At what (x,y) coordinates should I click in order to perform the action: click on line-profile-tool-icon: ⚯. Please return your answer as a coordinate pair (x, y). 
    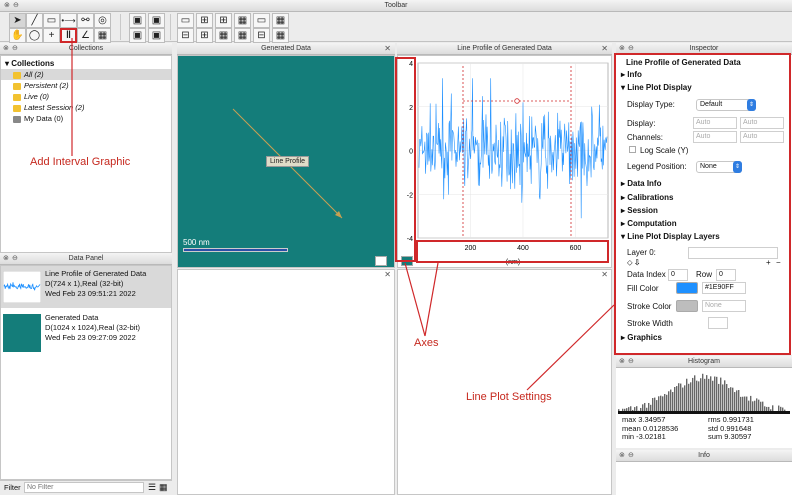
    Looking at the image, I should click on (85, 20).